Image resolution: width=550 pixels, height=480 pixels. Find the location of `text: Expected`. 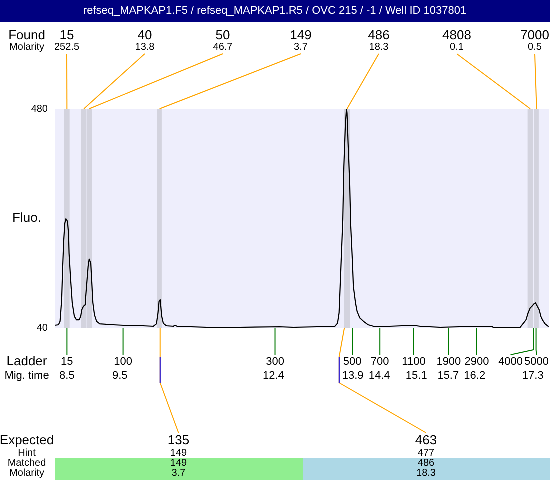

text: Expected is located at coordinates (27, 440).